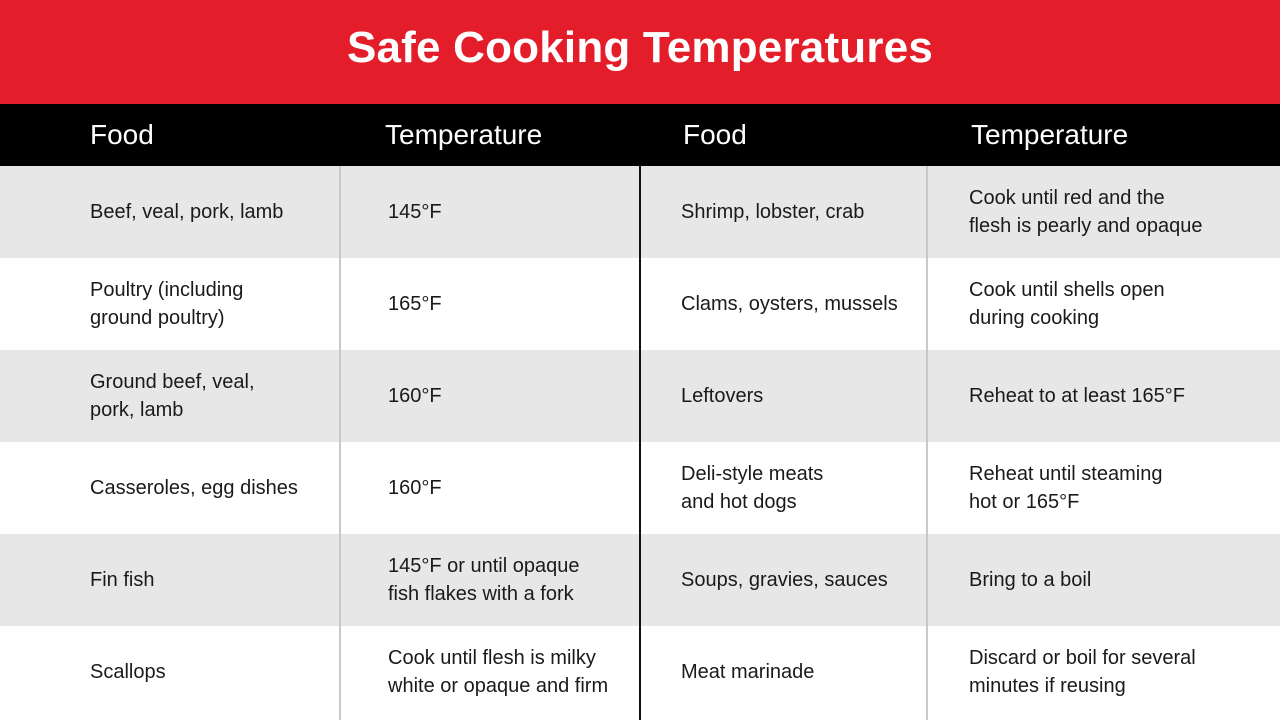 The height and width of the screenshot is (720, 1280). I want to click on table-header: Food Temperature Food Temperature, so click(640, 135).